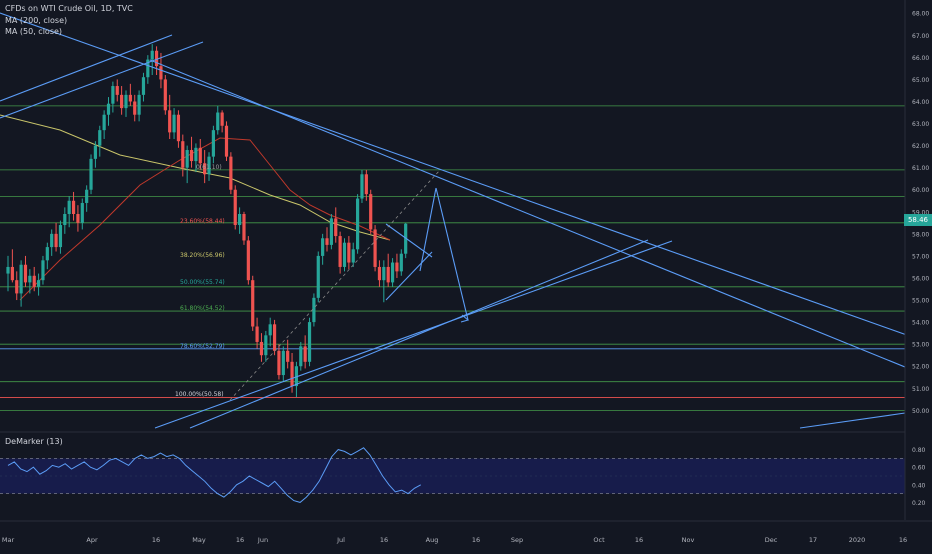 The image size is (932, 554). I want to click on demarker-legend: DeMarker (13), so click(34, 441).